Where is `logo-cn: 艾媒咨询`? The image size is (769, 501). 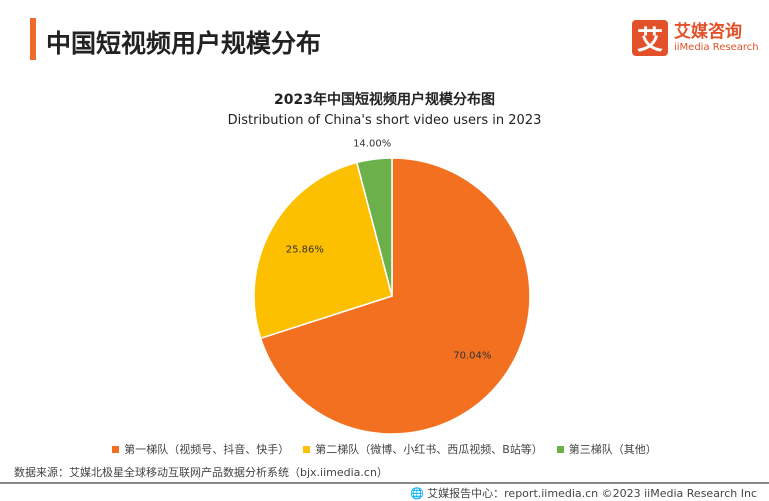
logo-cn: 艾媒咨询 is located at coordinates (708, 31).